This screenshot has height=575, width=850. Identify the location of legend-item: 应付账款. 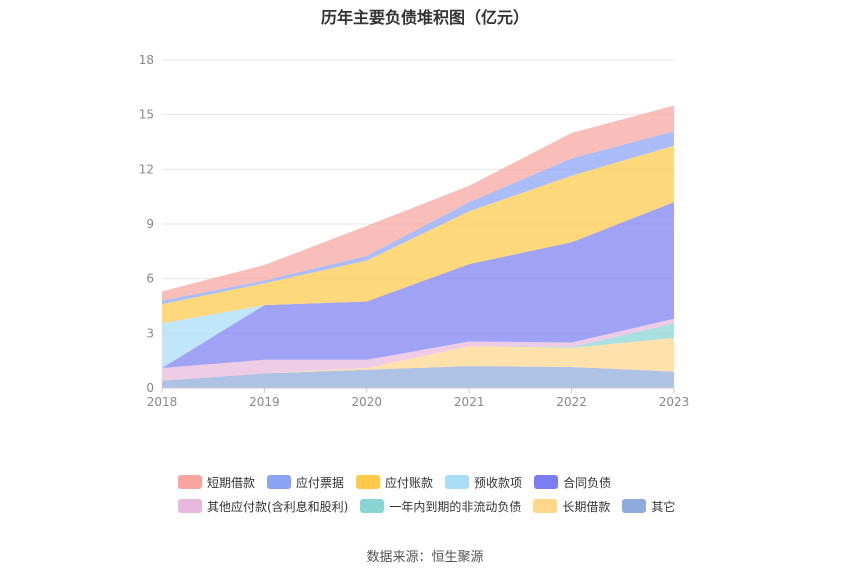
(394, 482).